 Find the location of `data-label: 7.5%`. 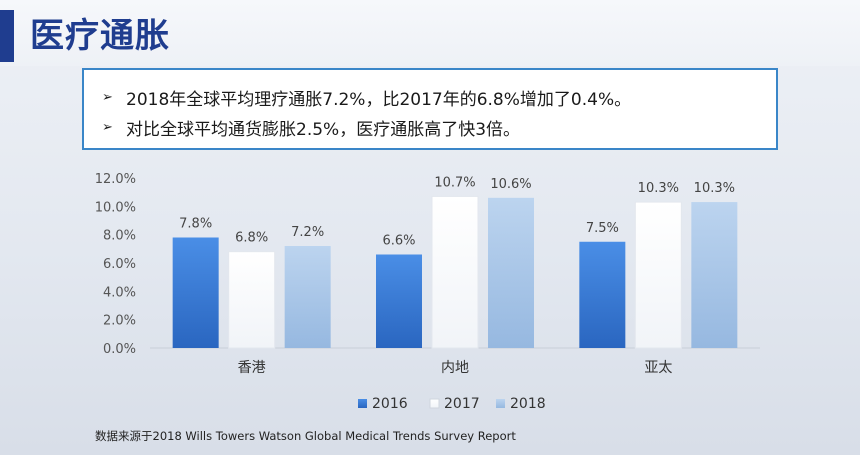

data-label: 7.5% is located at coordinates (602, 228).